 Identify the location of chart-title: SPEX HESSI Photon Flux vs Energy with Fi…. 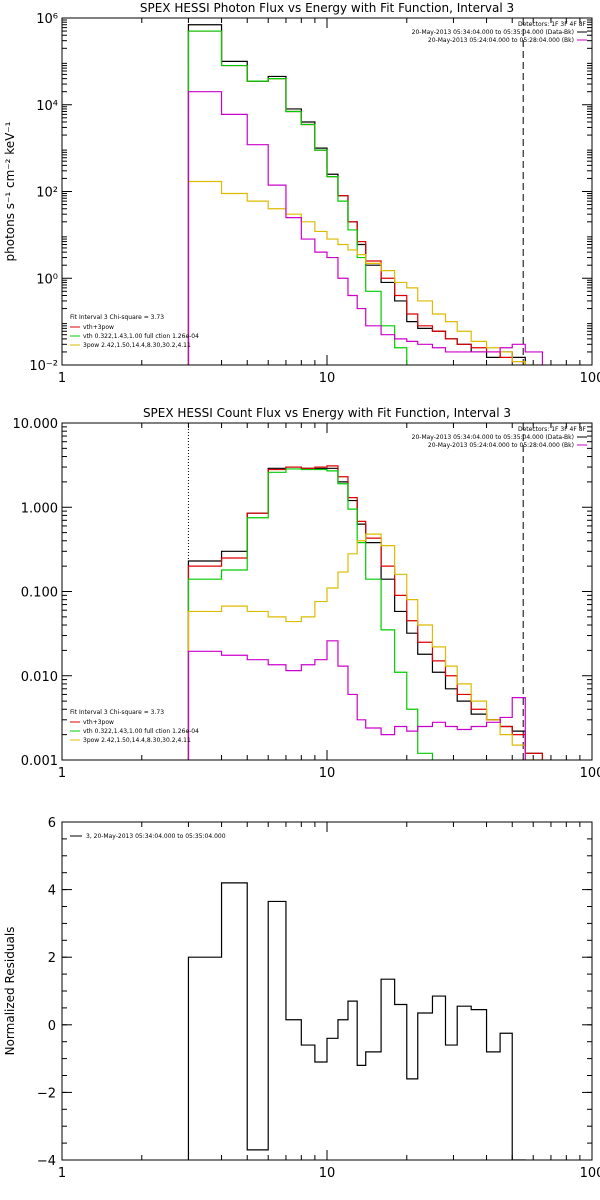
(327, 8).